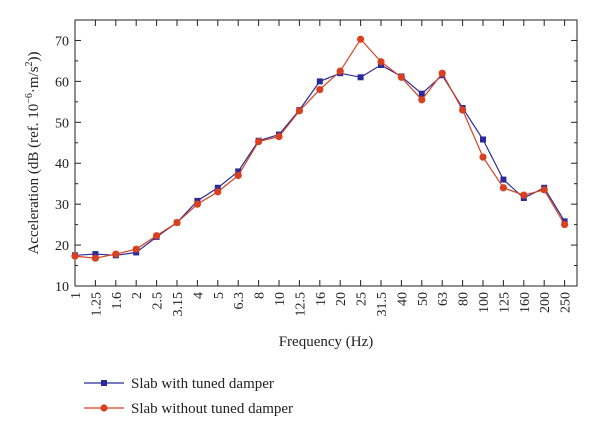  What do you see at coordinates (34, 179) in the screenshot?
I see `y-axis-title-main: Acceleration (dB (ref. 10` at bounding box center [34, 179].